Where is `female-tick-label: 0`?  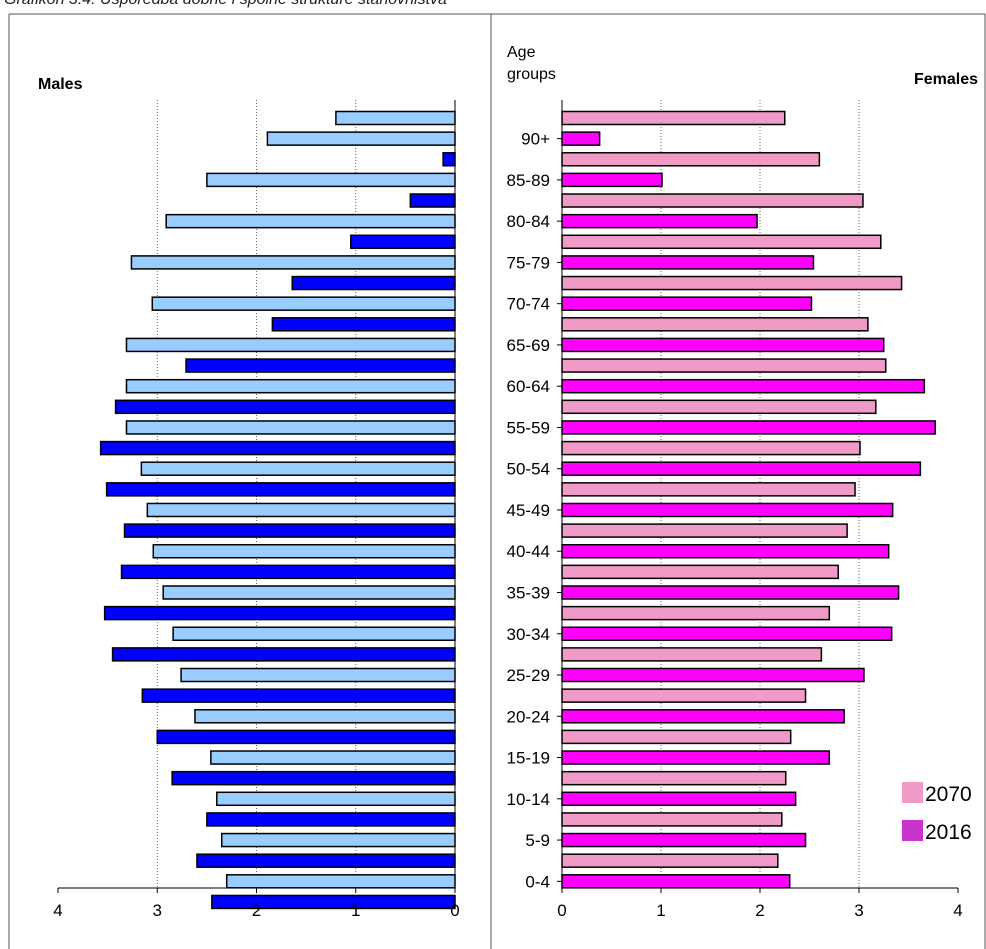 female-tick-label: 0 is located at coordinates (561, 910).